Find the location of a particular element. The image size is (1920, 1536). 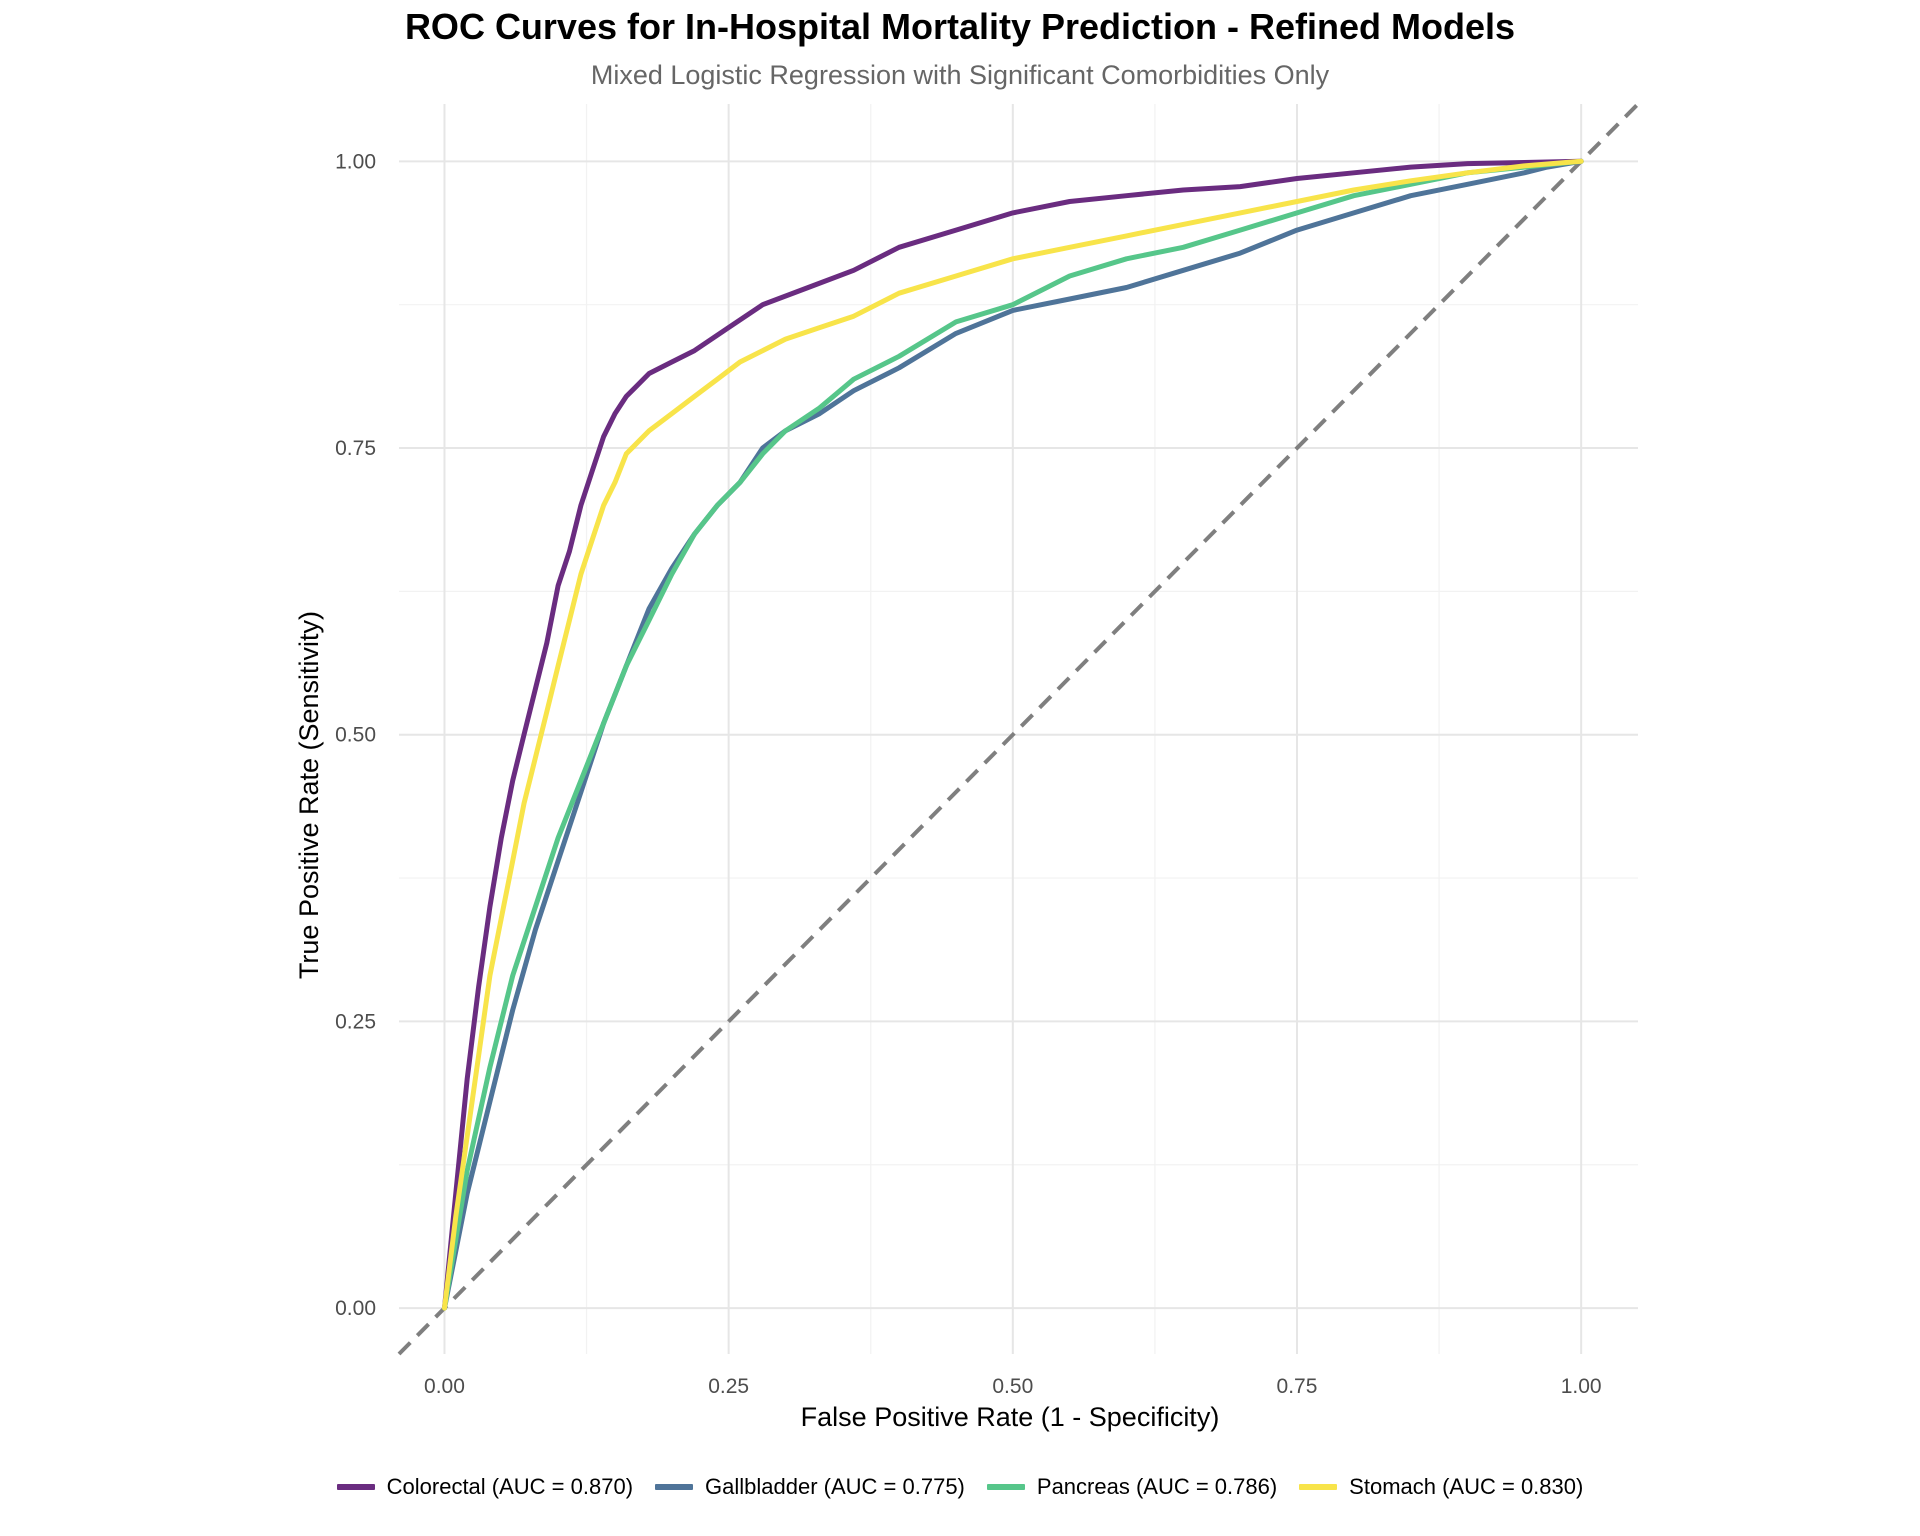

y-tick-label: 0.75 is located at coordinates (355, 448).